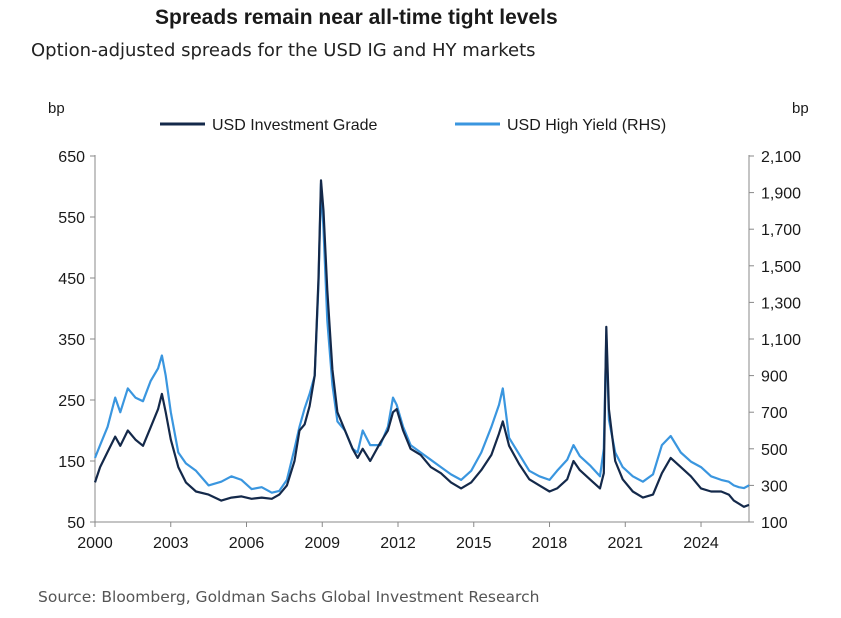 This screenshot has width=841, height=618. Describe the element at coordinates (774, 486) in the screenshot. I see `right-axis-tick-label: 300` at that location.